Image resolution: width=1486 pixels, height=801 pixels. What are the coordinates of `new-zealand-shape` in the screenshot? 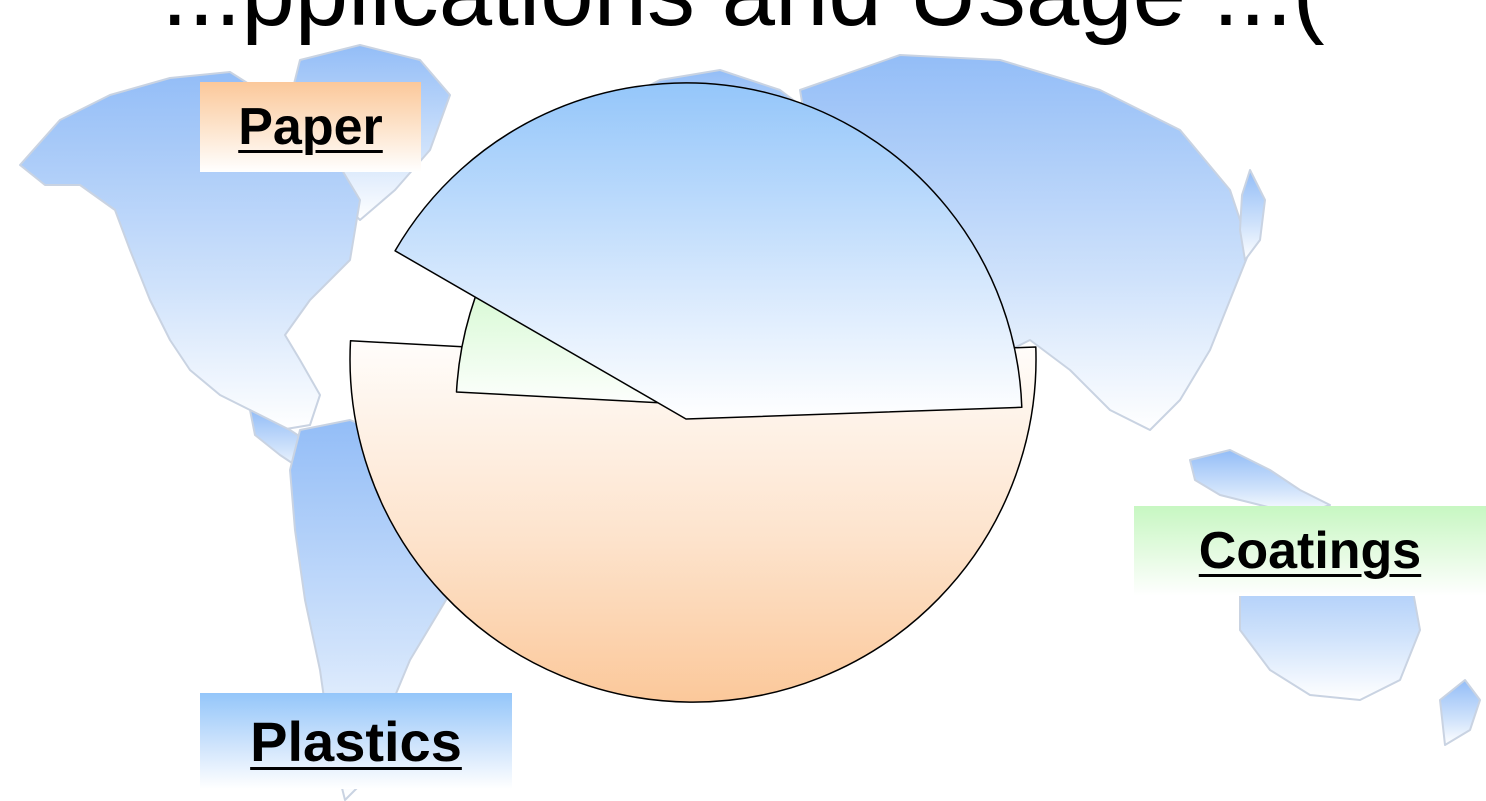 It's located at (1460, 712).